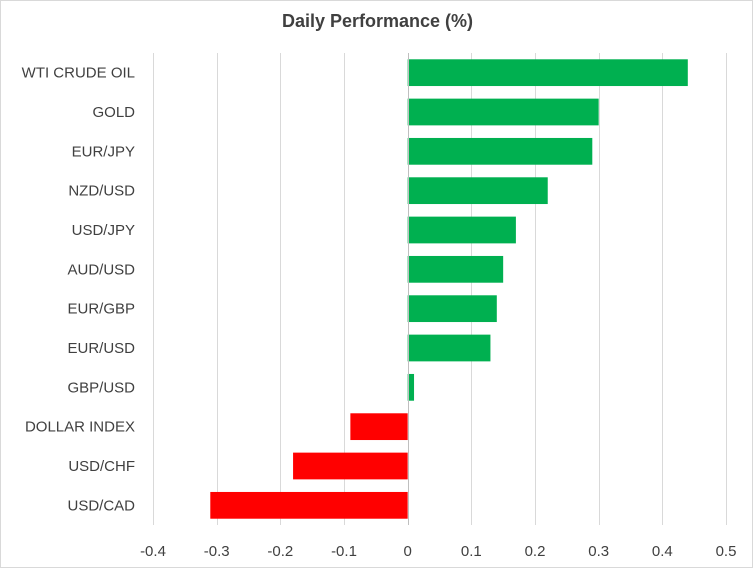 This screenshot has width=753, height=568. Describe the element at coordinates (280, 551) in the screenshot. I see `x-tick-label: -0.2` at that location.